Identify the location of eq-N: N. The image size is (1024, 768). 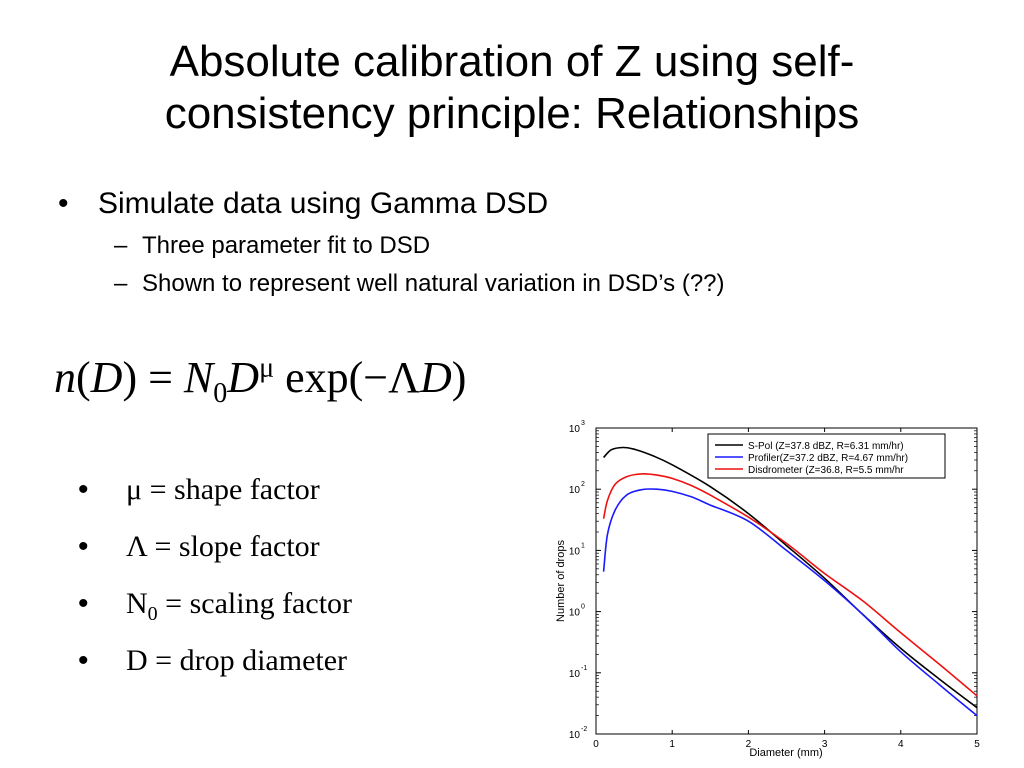
(198, 377).